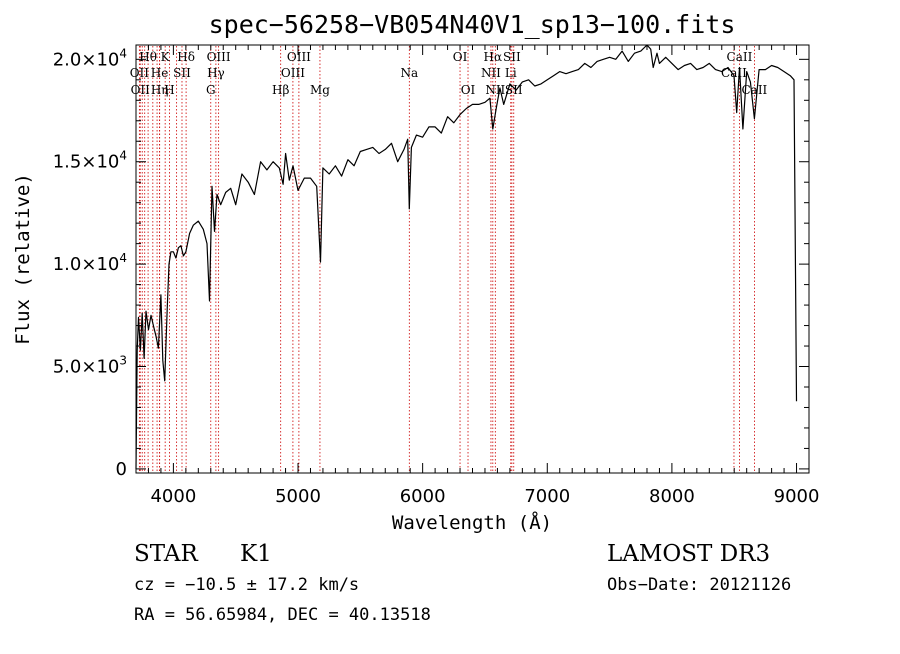 The image size is (900, 654). Describe the element at coordinates (423, 496) in the screenshot. I see `x-tick-label: 6000` at that location.